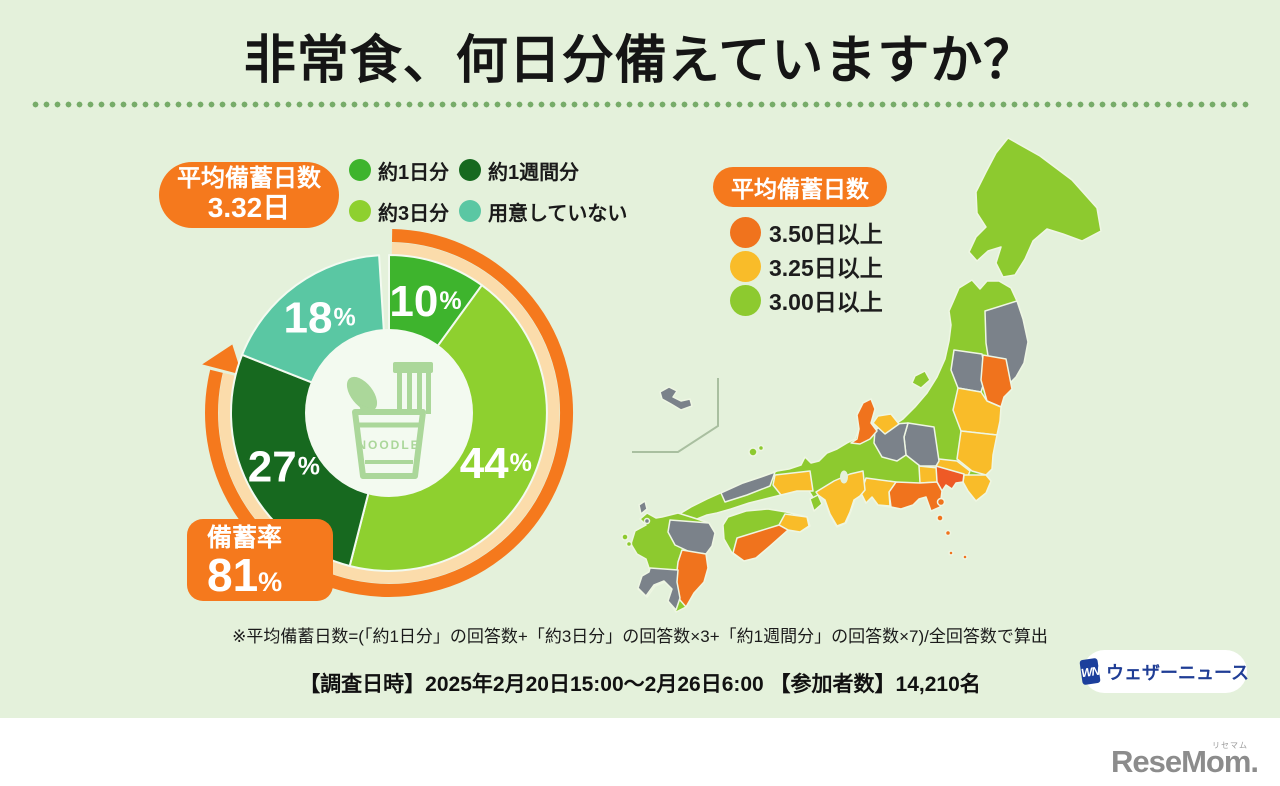 Image resolution: width=1280 pixels, height=786 pixels. I want to click on rate-arrow-ring, so click(388, 413).